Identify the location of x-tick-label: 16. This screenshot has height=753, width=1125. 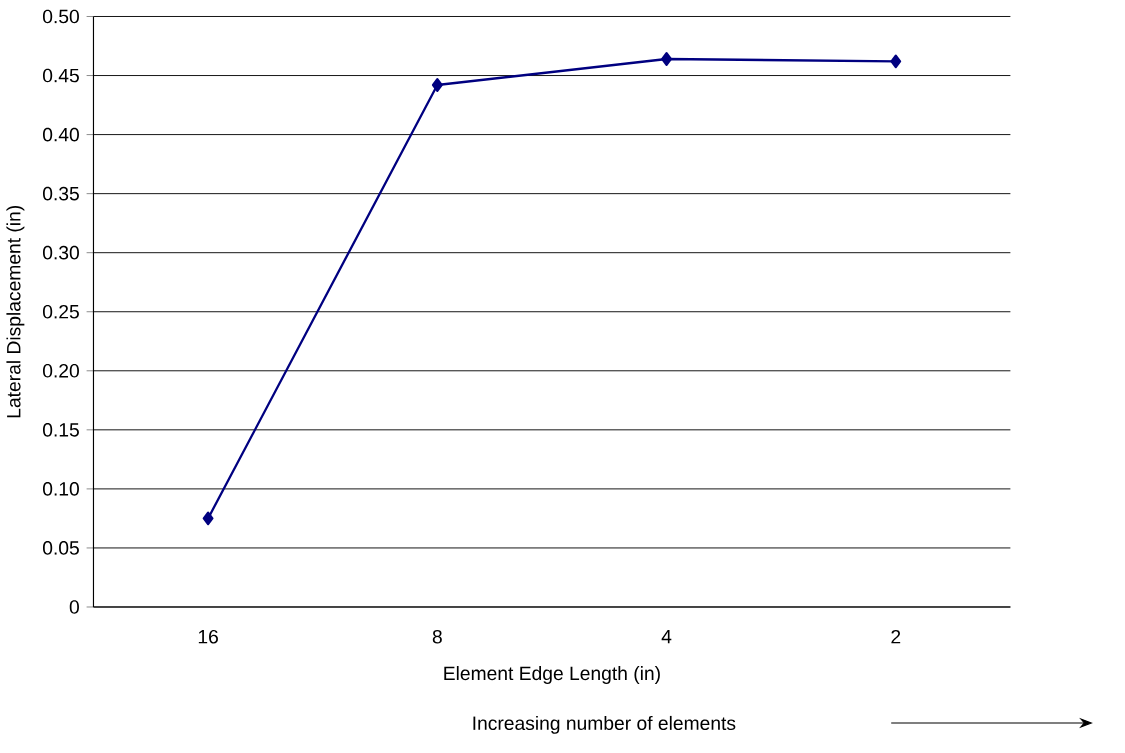
(208, 637).